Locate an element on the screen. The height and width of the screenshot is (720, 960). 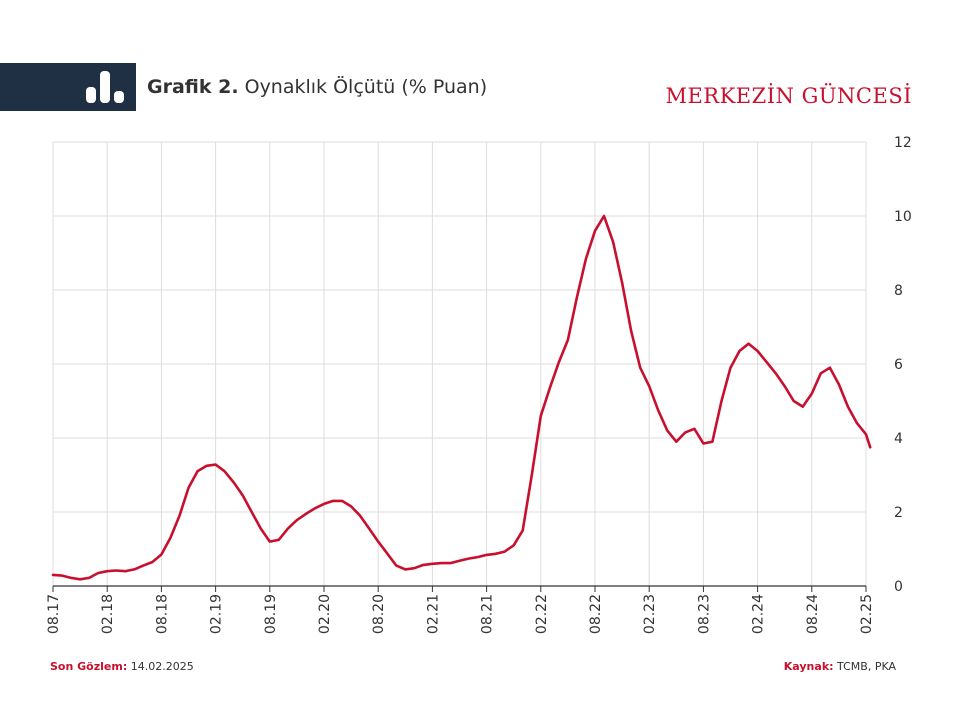
y-tick-label: 8 is located at coordinates (898, 291).